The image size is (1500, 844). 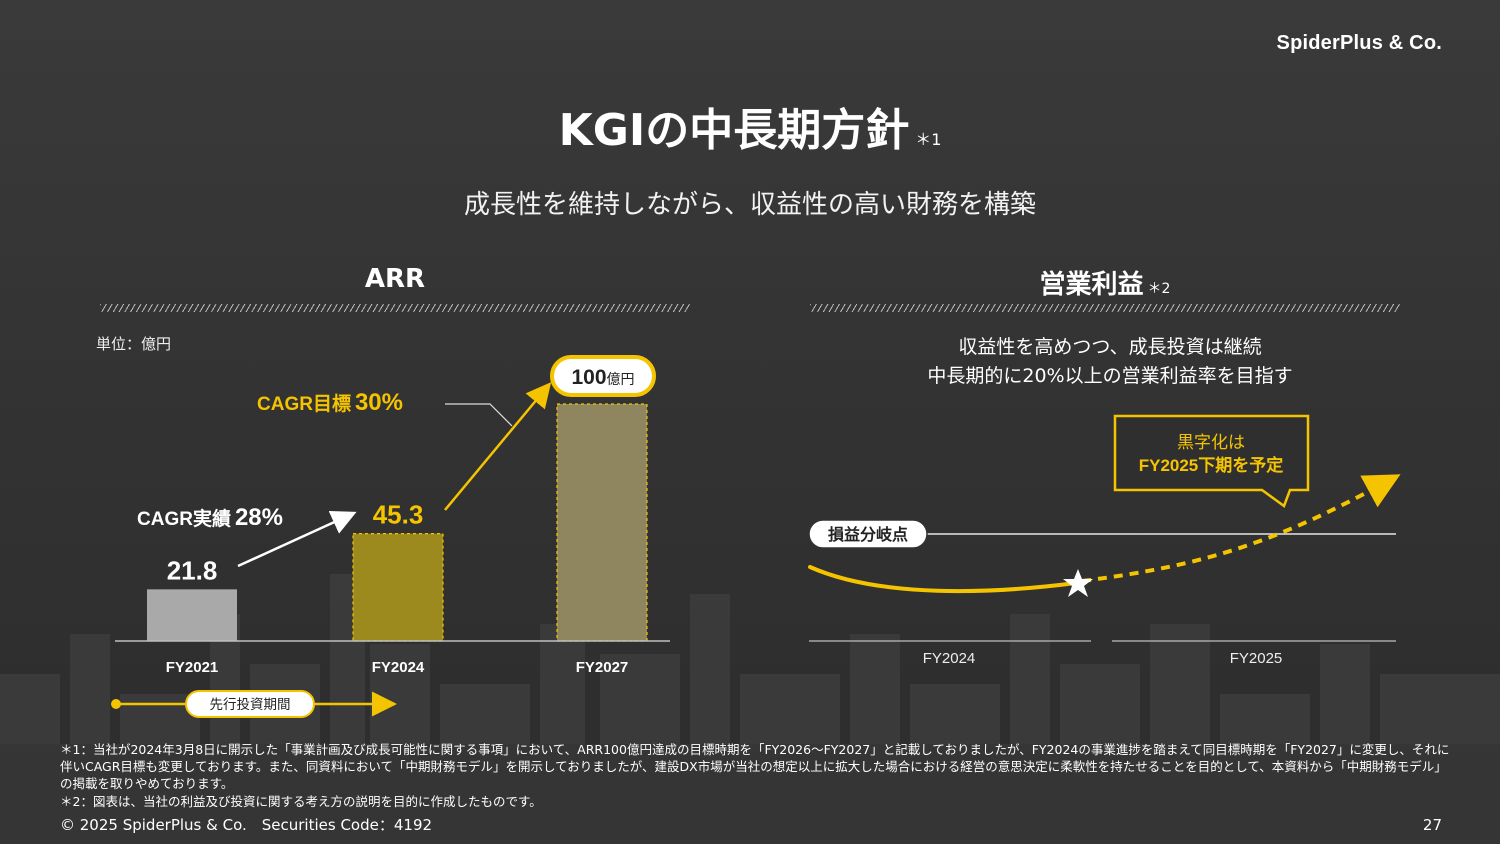 What do you see at coordinates (928, 139) in the screenshot?
I see `title-note: ＊1` at bounding box center [928, 139].